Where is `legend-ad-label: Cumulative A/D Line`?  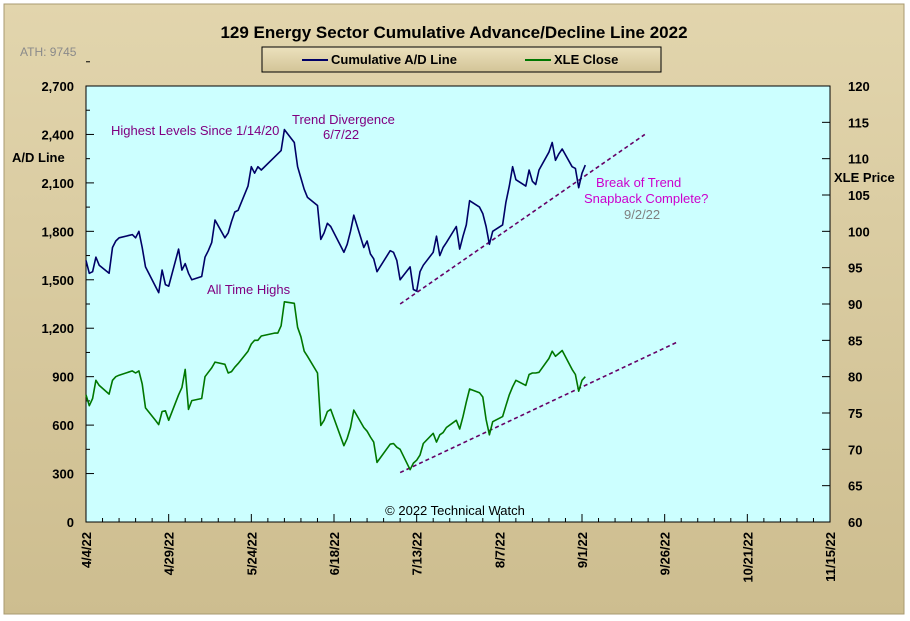 legend-ad-label: Cumulative A/D Line is located at coordinates (394, 59).